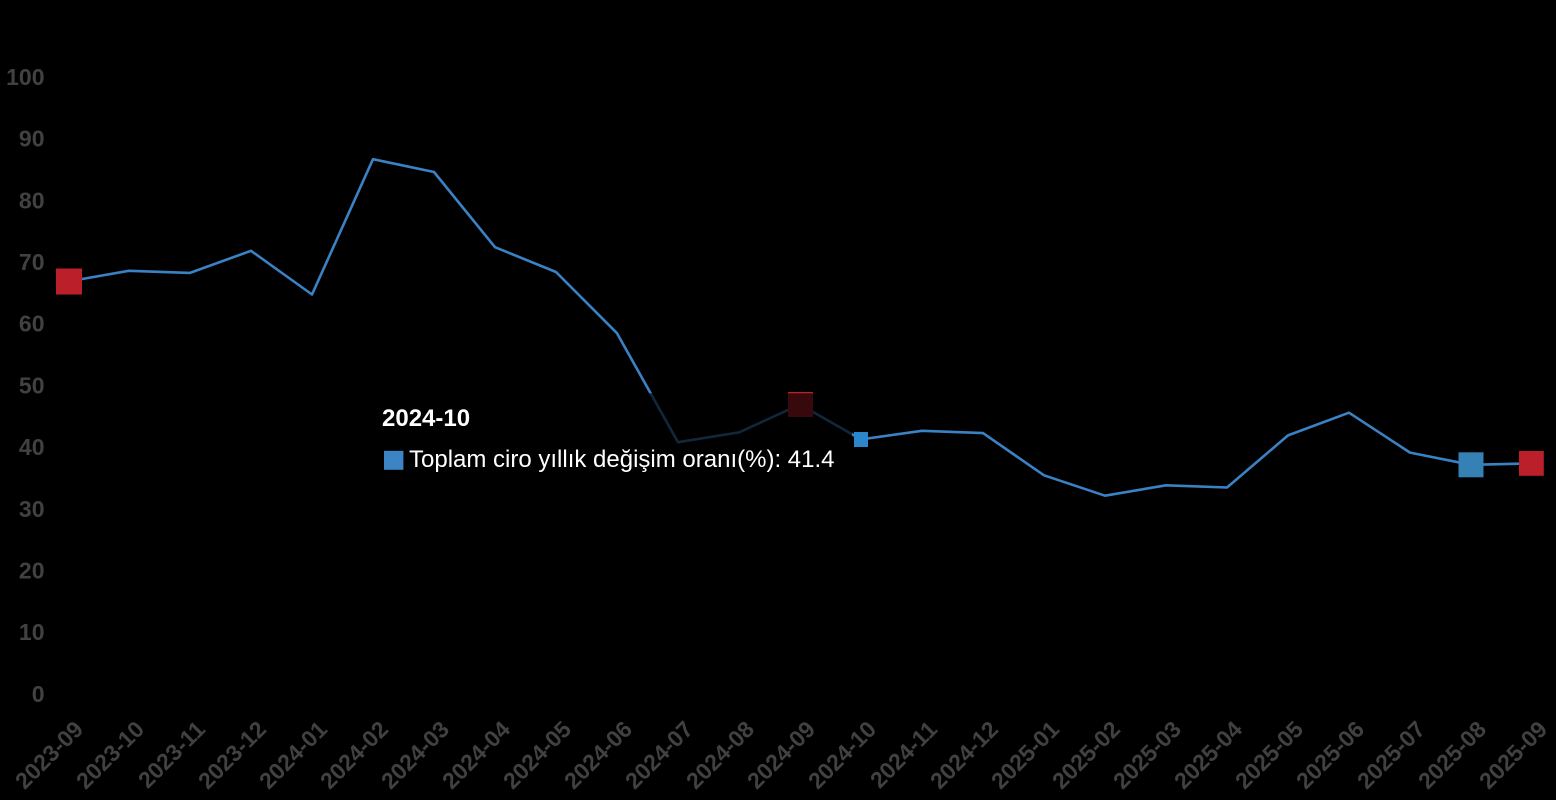 The image size is (1556, 800). I want to click on svg-text: 100, so click(25, 77).